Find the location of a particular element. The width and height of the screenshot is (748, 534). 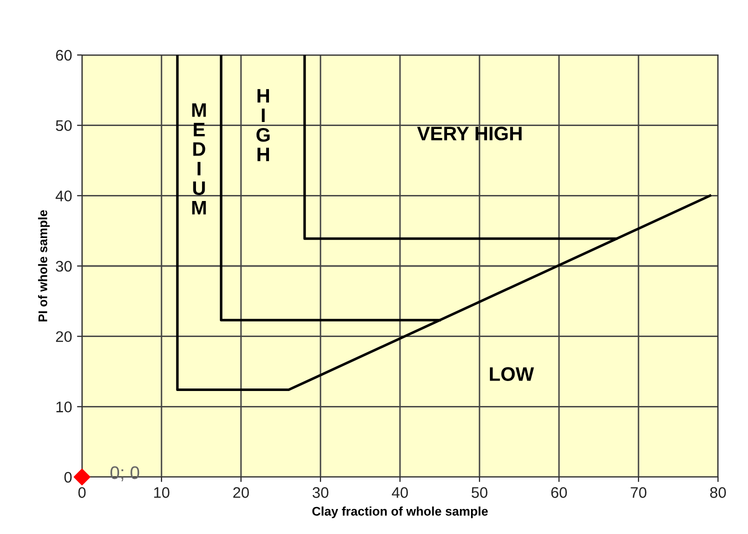

y-tick-label: 50 is located at coordinates (64, 126).